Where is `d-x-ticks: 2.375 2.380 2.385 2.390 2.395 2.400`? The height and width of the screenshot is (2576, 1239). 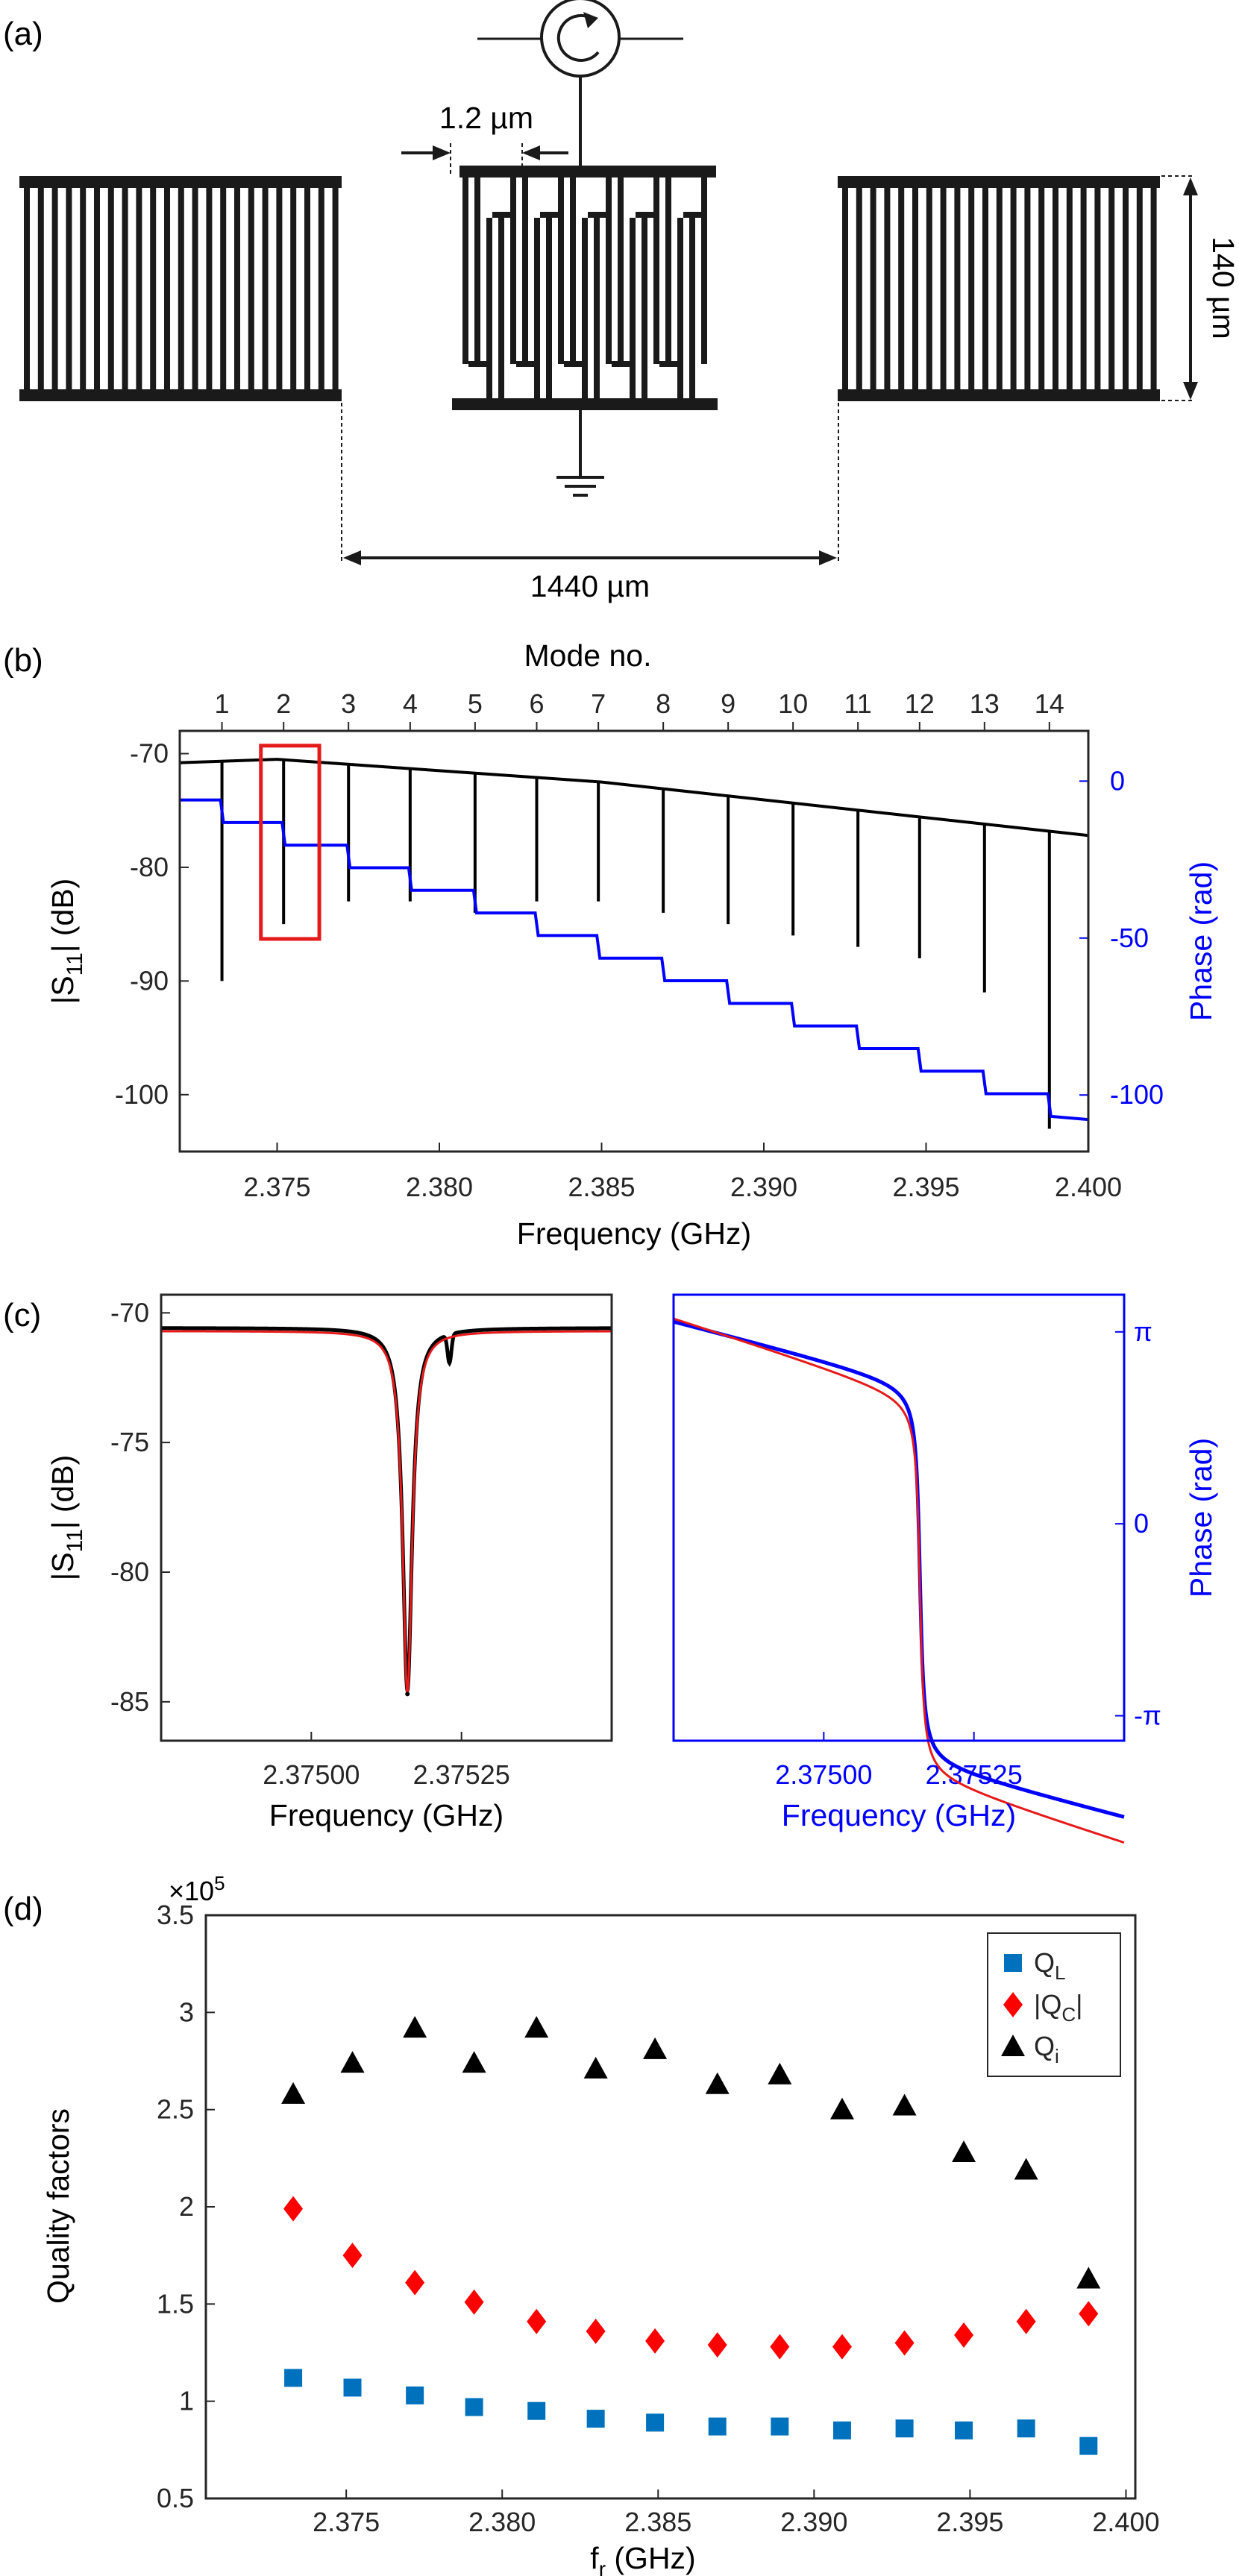
d-x-ticks: 2.375 2.380 2.385 2.390 2.395 2.400 is located at coordinates (736, 2513).